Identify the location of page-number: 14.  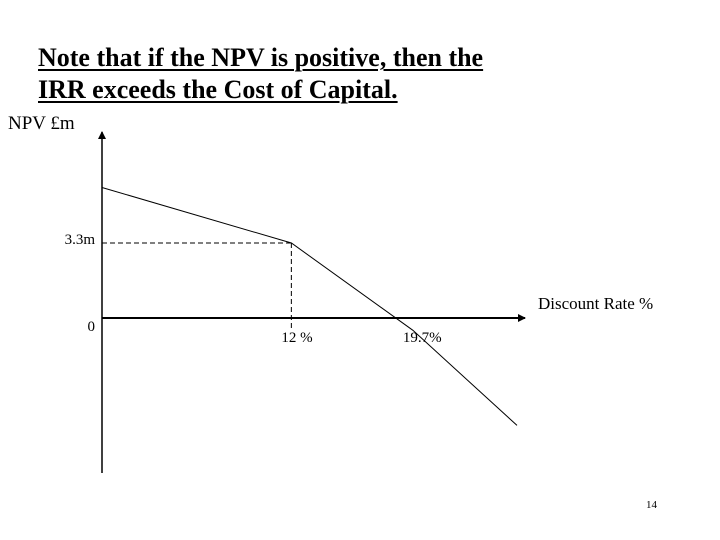
(651, 505).